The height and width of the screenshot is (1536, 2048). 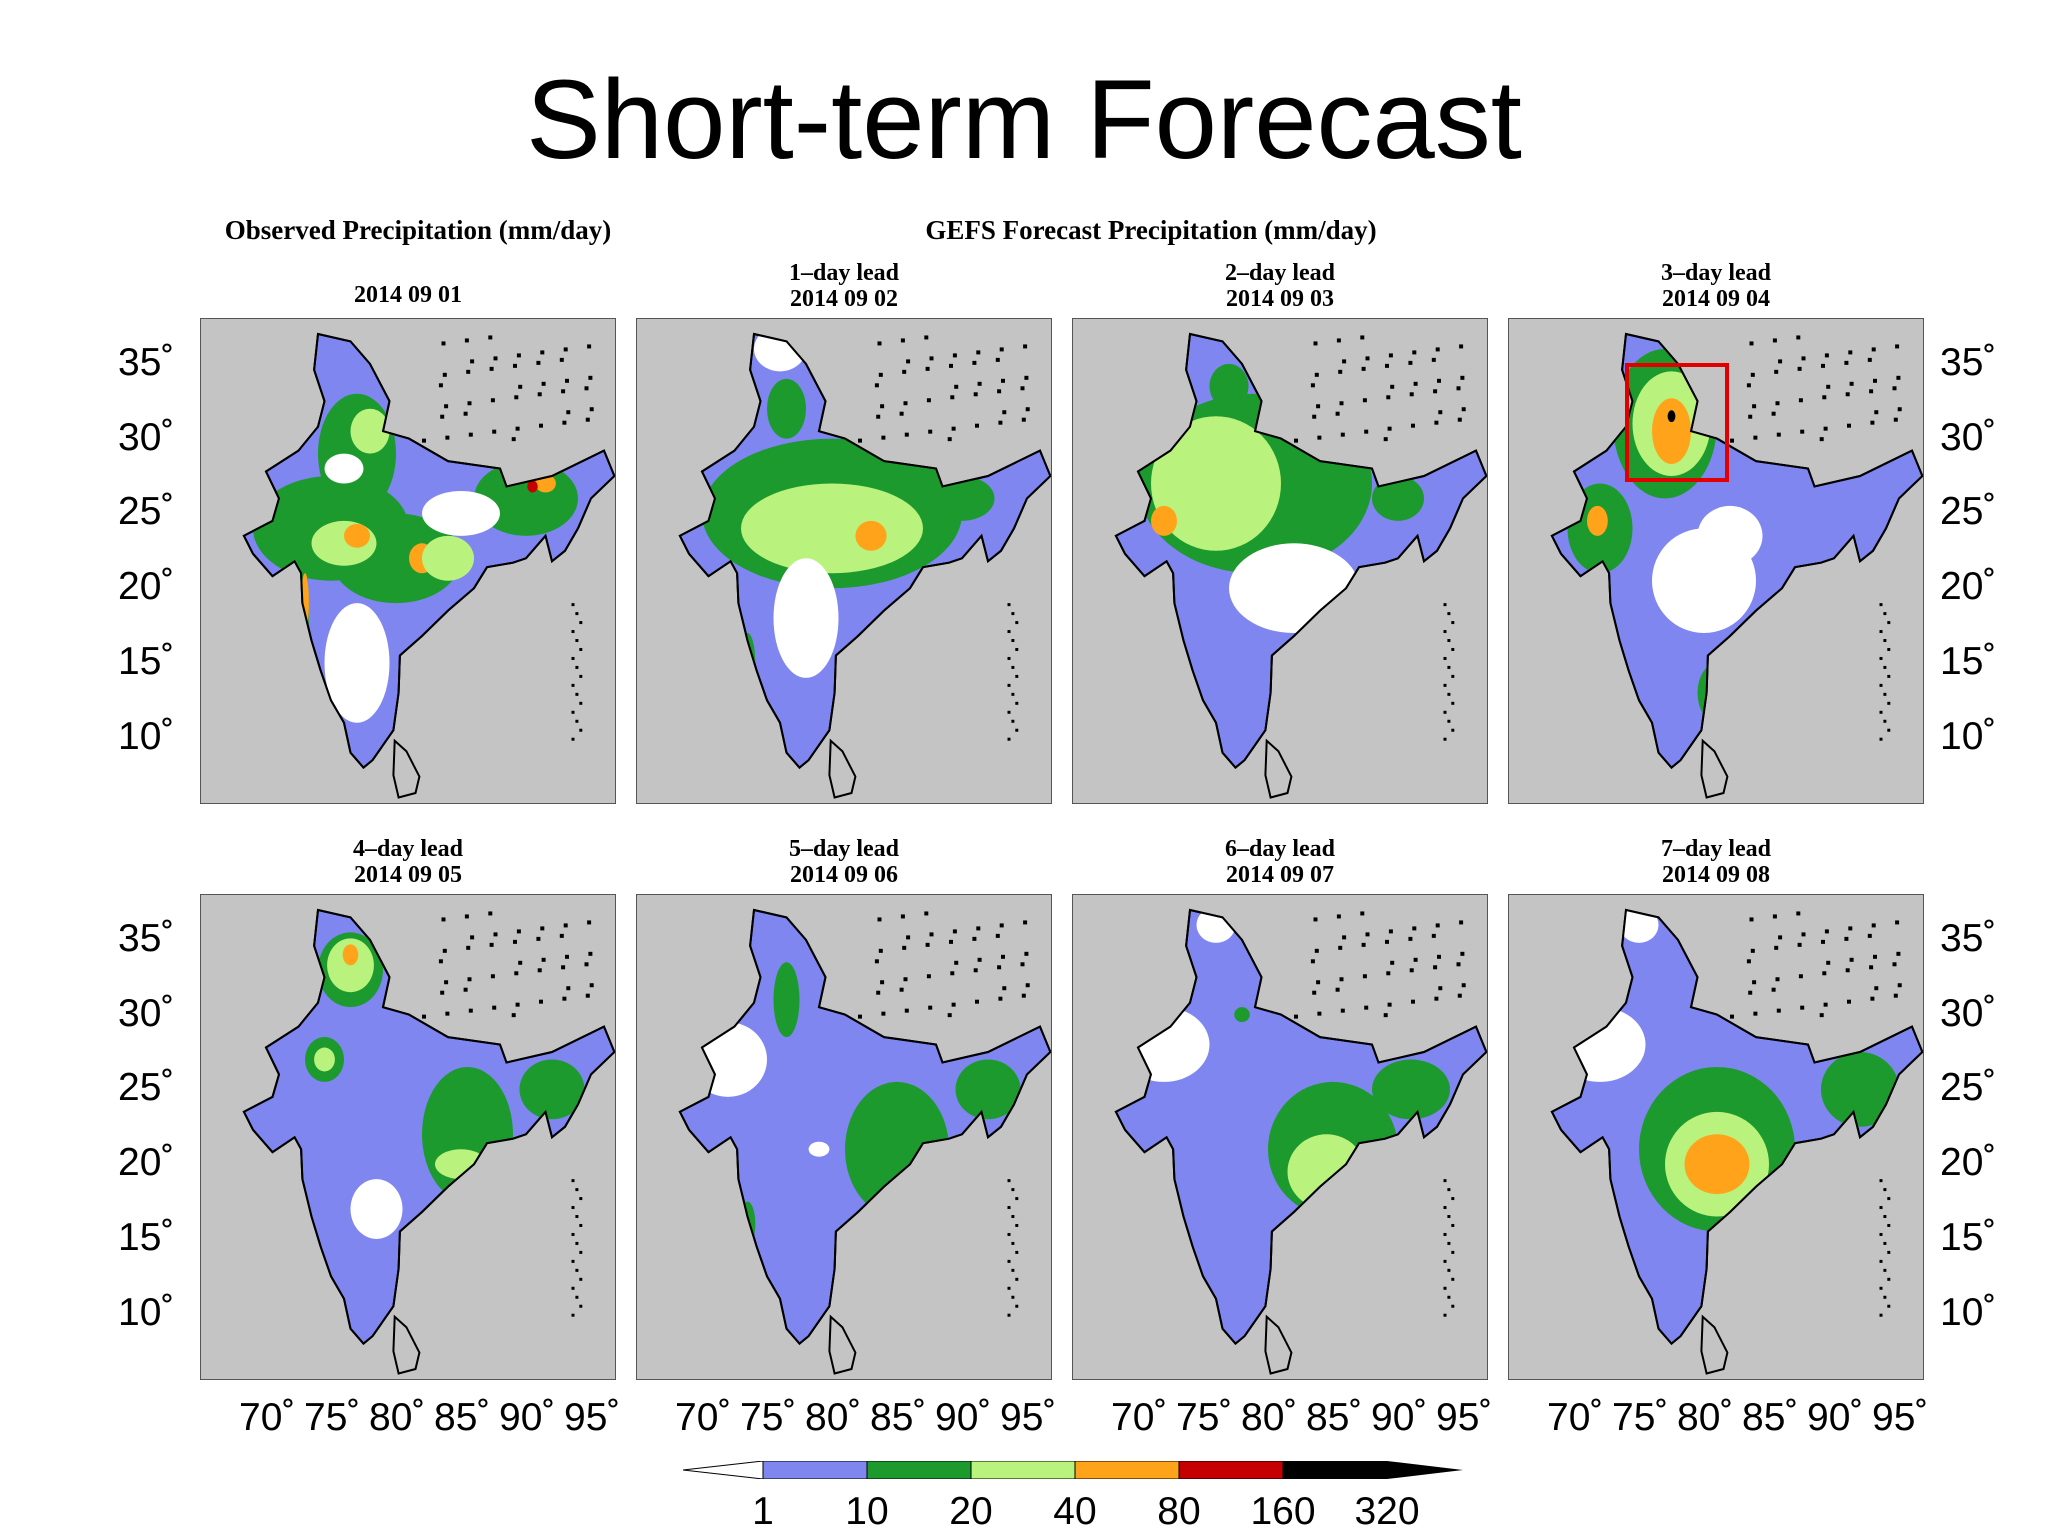 I want to click on colorbar-low-arrow, so click(x=723, y=1470).